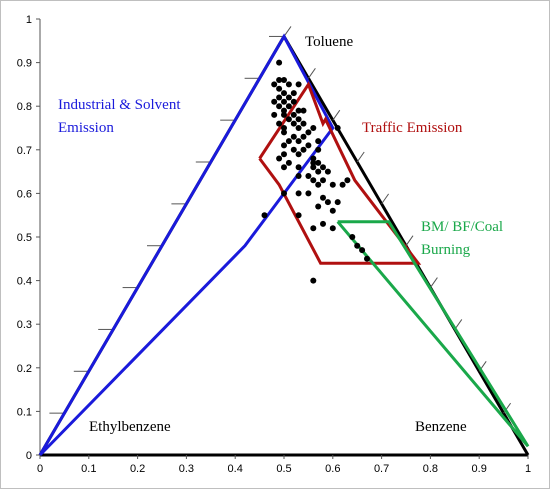 This screenshot has width=550, height=493. I want to click on y-tick-label: 0.4, so click(24, 282).